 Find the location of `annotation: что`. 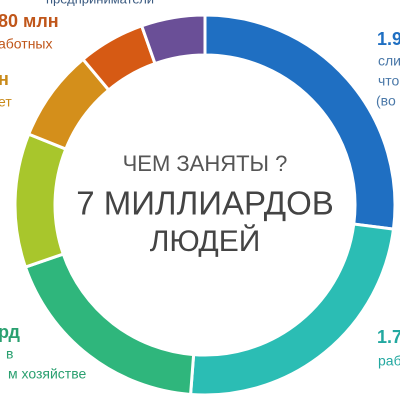

annotation: что is located at coordinates (389, 81).